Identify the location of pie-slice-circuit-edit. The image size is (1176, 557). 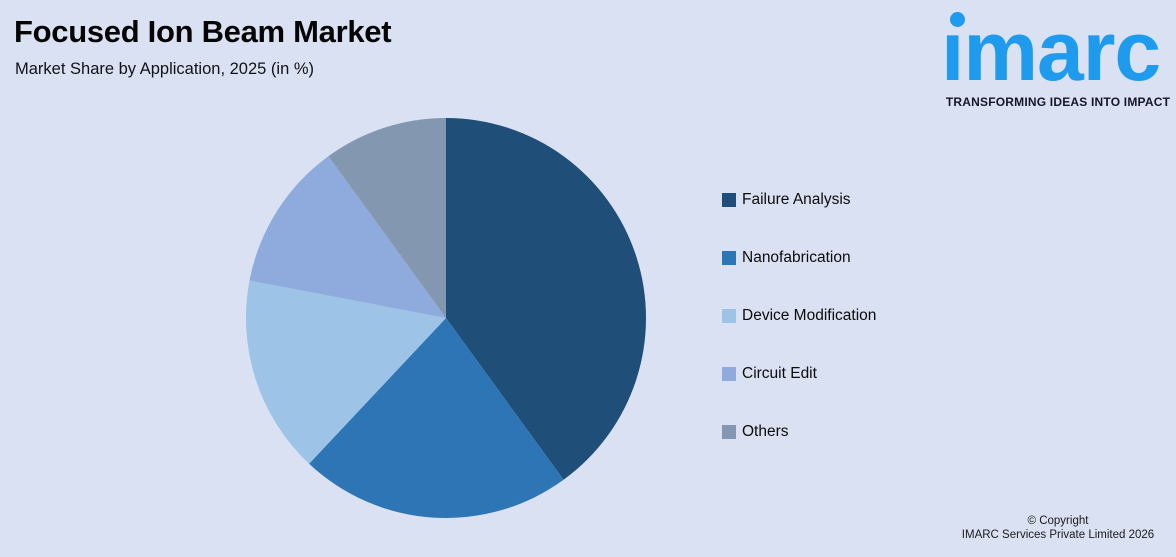
(347, 237).